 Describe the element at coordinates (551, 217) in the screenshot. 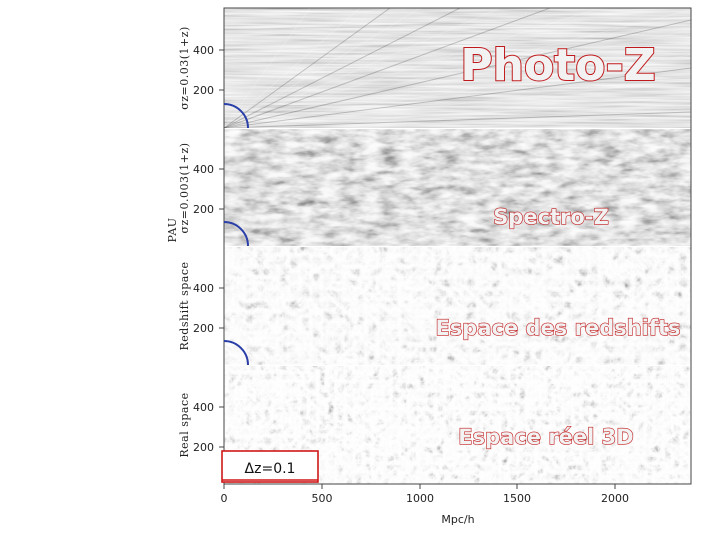

I see `overlay-title-spectroz: Spectro-Z` at that location.